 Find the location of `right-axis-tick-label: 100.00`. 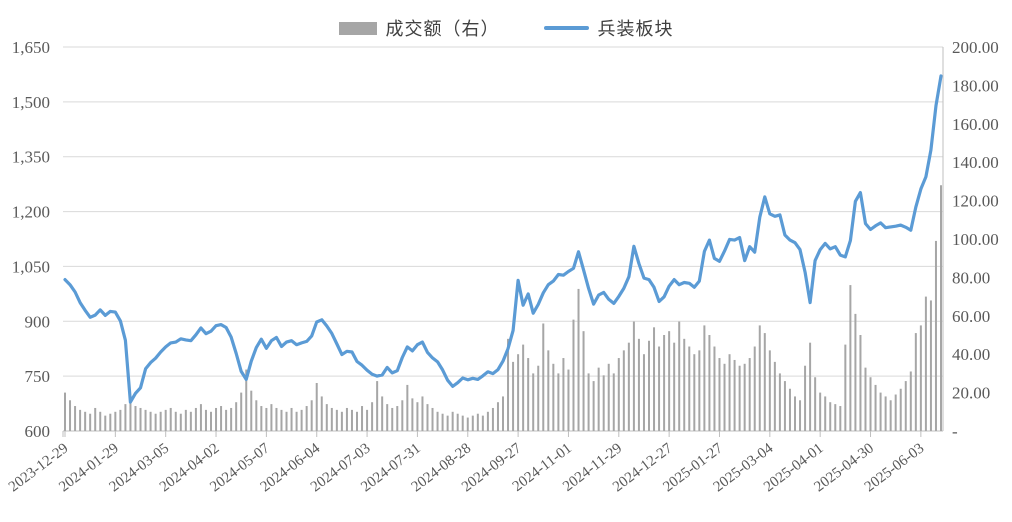

right-axis-tick-label: 100.00 is located at coordinates (975, 239).